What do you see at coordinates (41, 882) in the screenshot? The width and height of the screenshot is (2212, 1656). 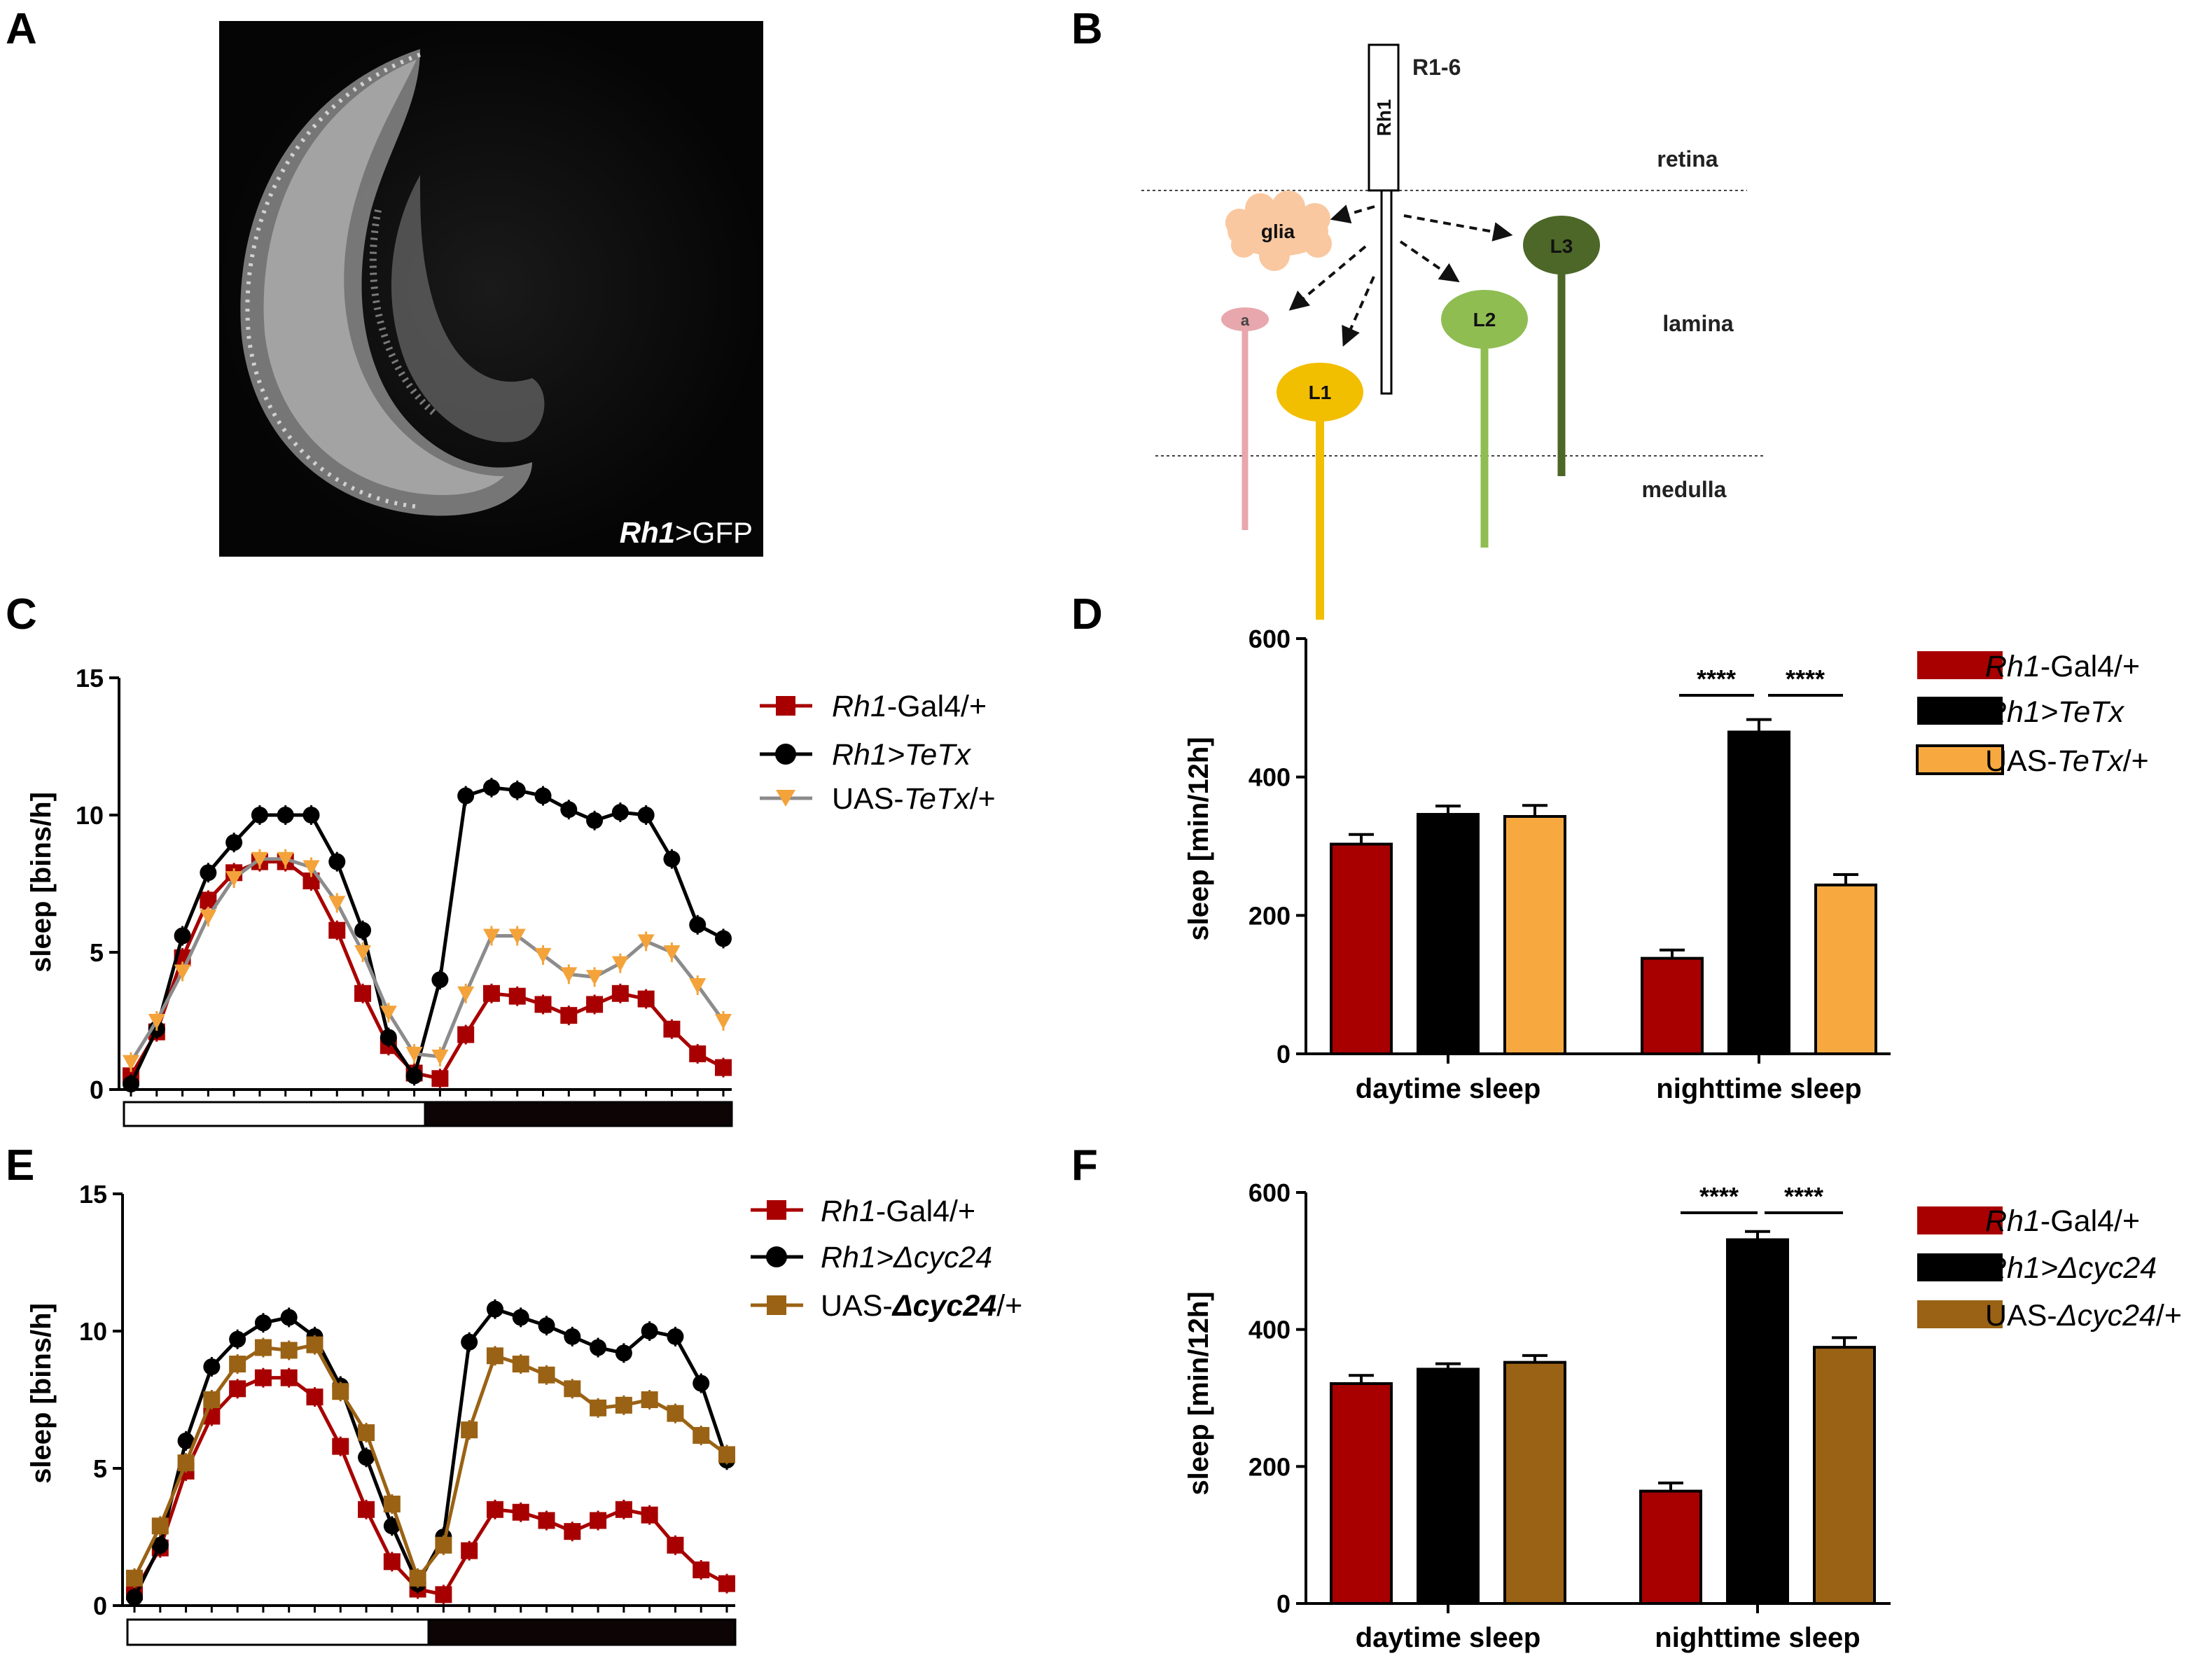 I see `y-axis-label: sleep [bins/h]` at bounding box center [41, 882].